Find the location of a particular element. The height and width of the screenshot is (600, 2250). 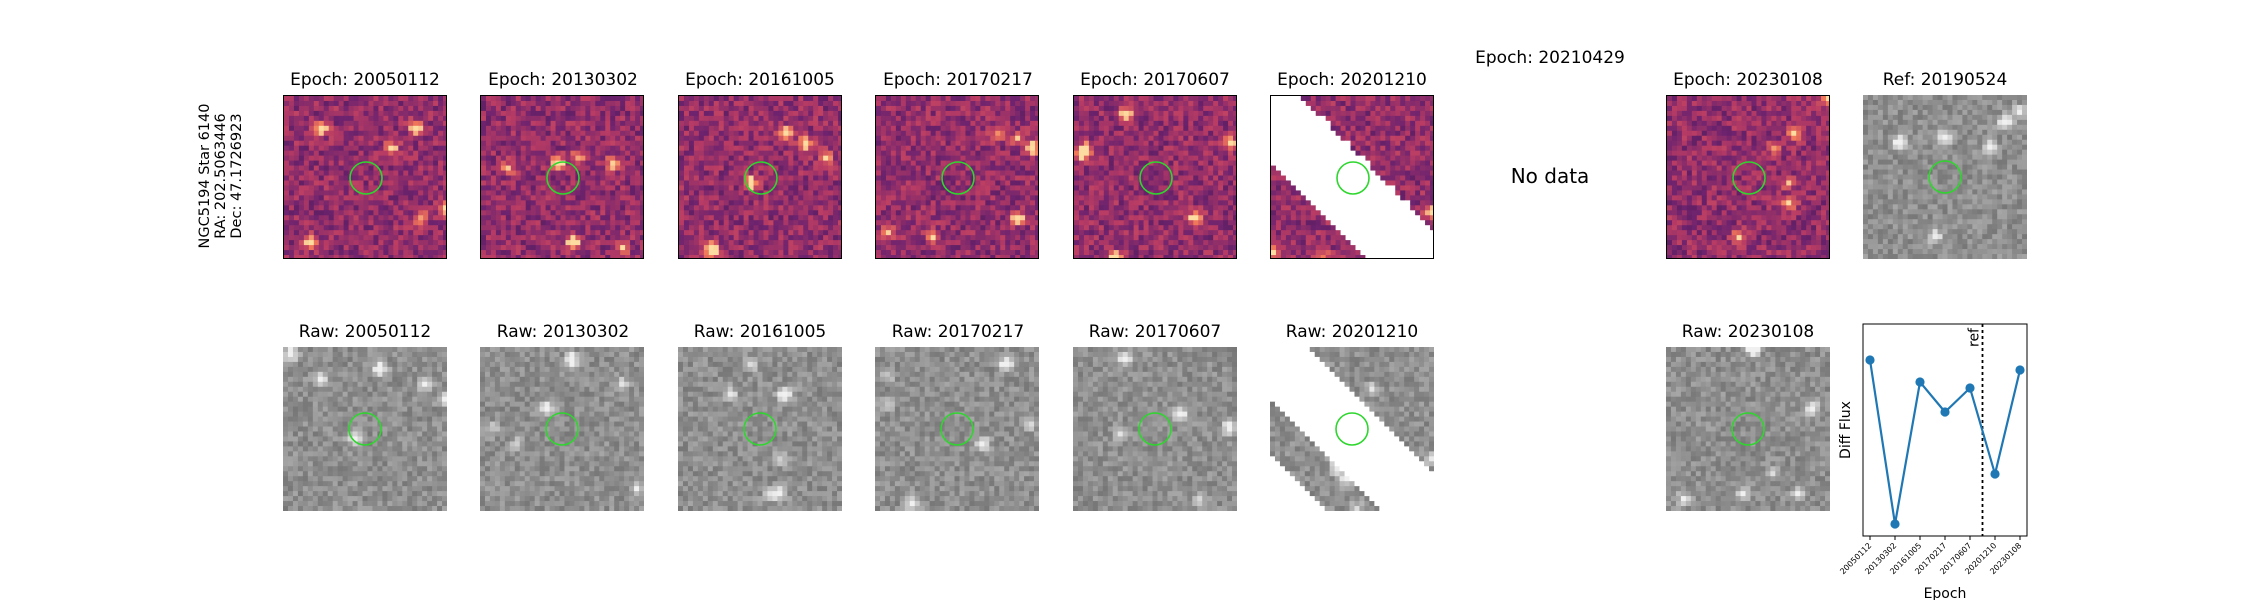

top-title-8: Ref: 20190524 is located at coordinates (1945, 80).